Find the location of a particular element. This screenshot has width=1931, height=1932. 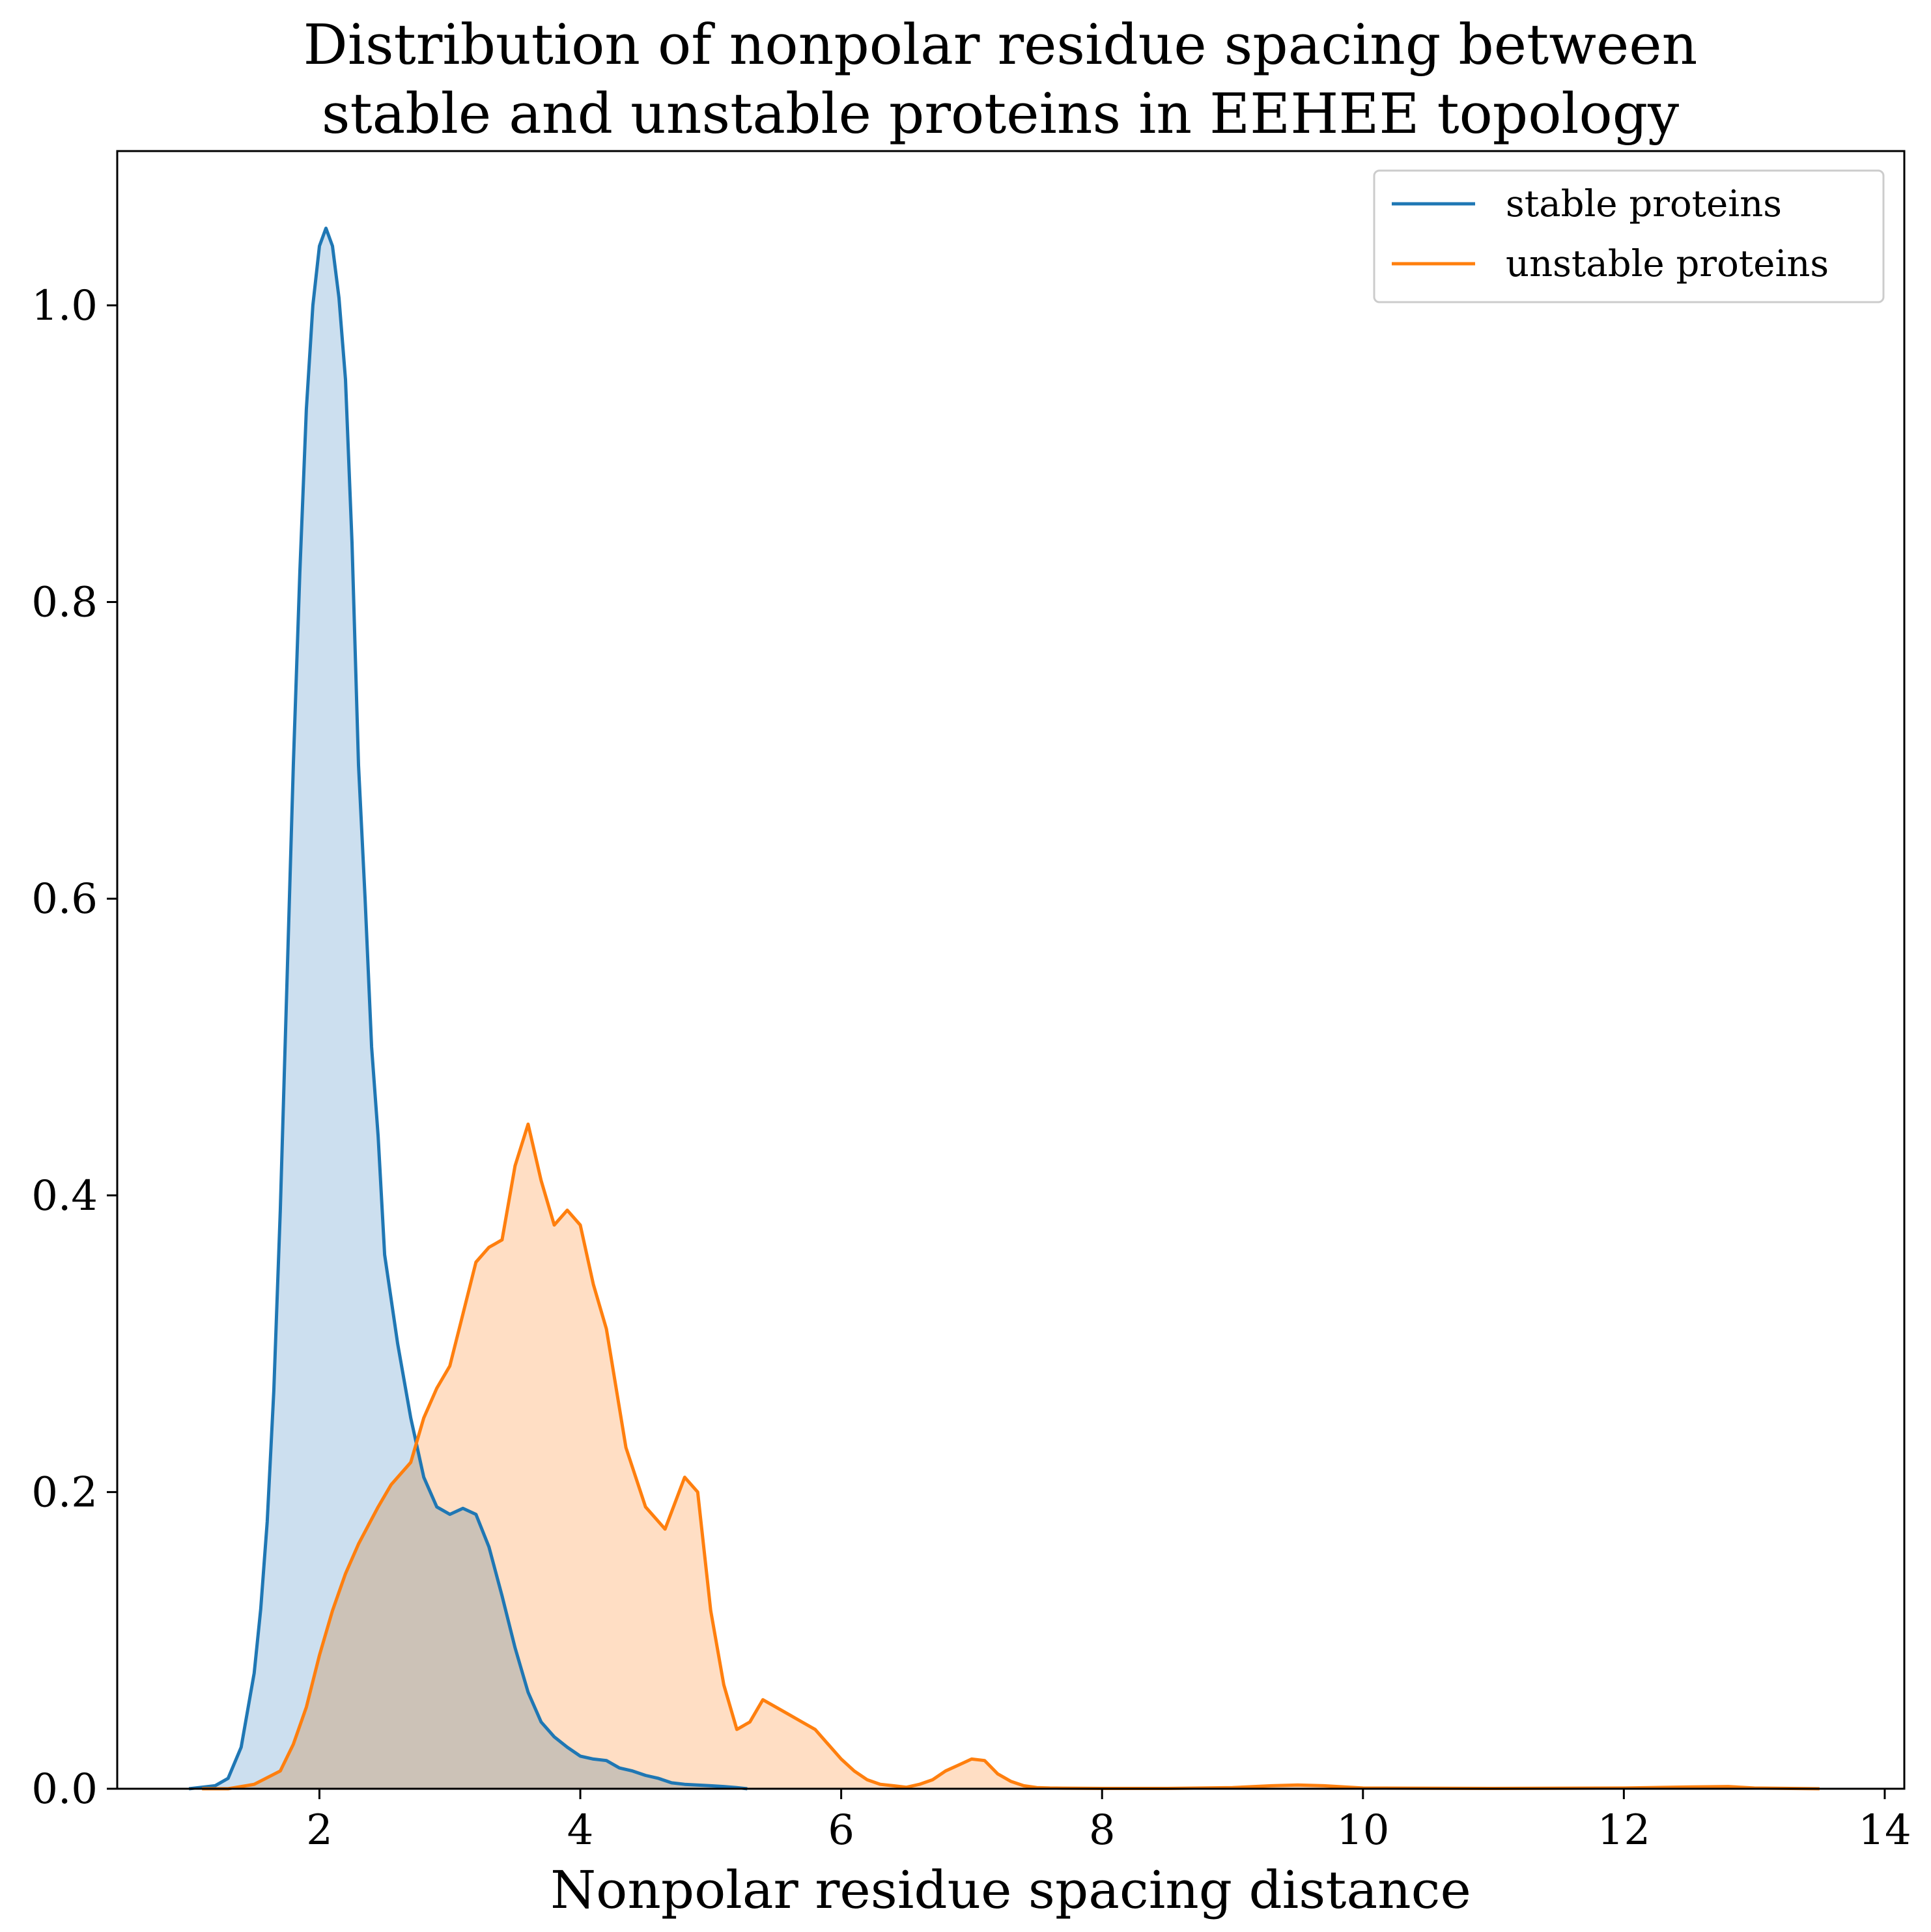

x-axis-label: Nonpolar residue spacing distance is located at coordinates (1010, 1890).